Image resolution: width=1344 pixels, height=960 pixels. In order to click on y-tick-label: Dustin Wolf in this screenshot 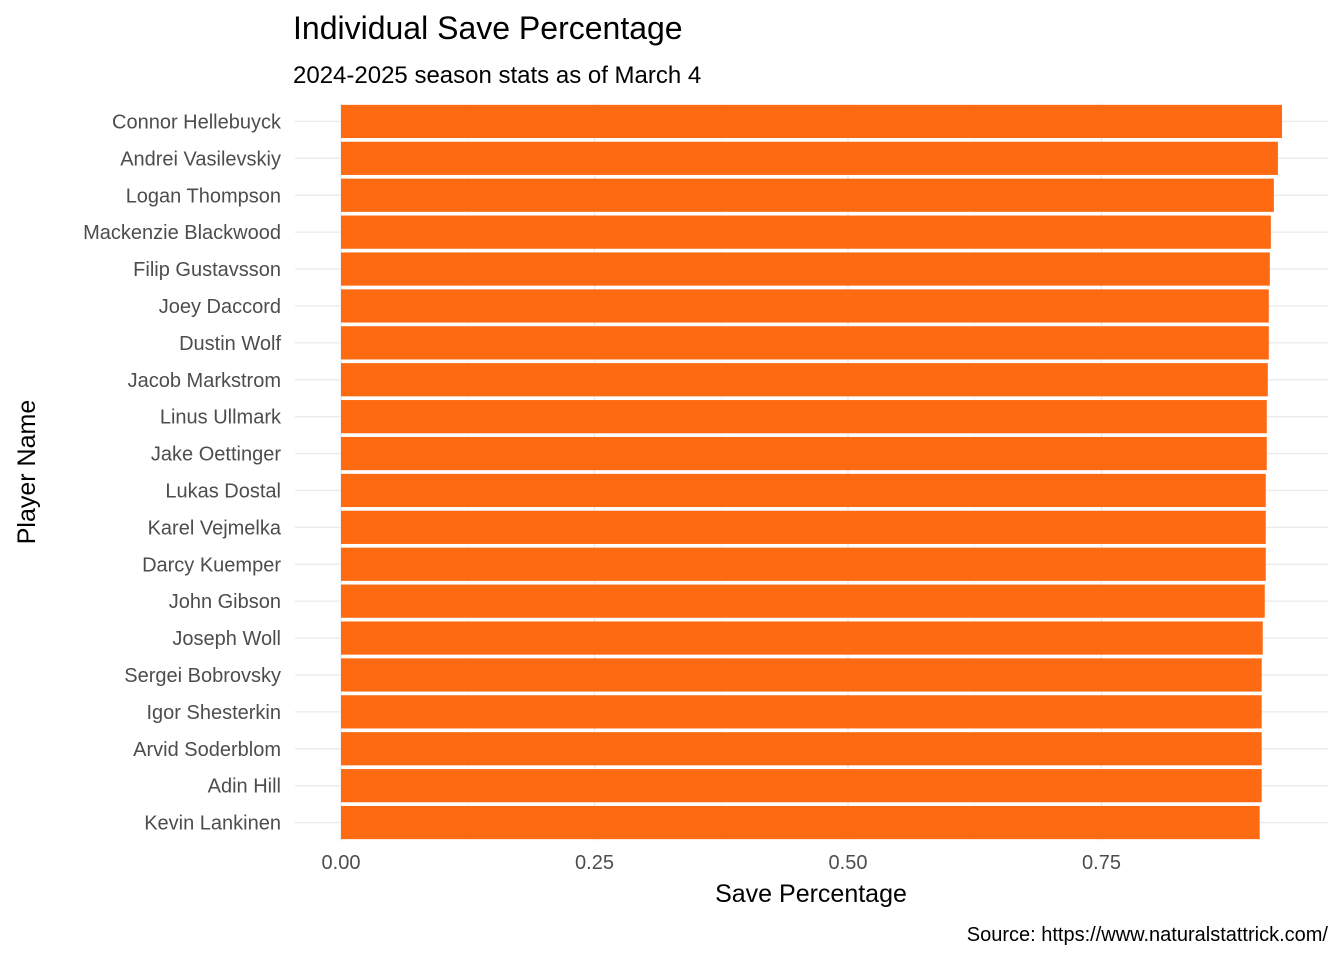, I will do `click(230, 344)`.